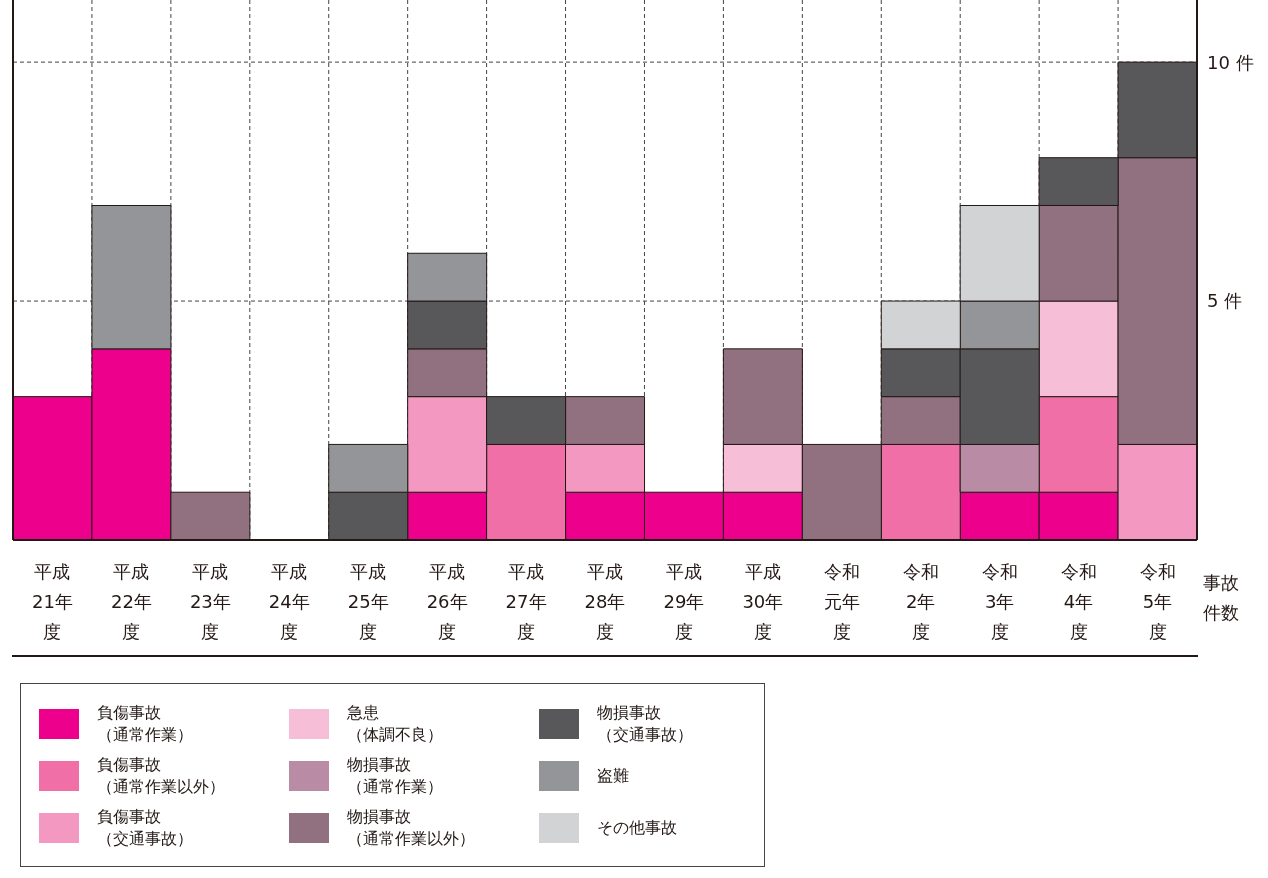  Describe the element at coordinates (526, 601) in the screenshot. I see `x-tick-label: 平成27年度` at that location.